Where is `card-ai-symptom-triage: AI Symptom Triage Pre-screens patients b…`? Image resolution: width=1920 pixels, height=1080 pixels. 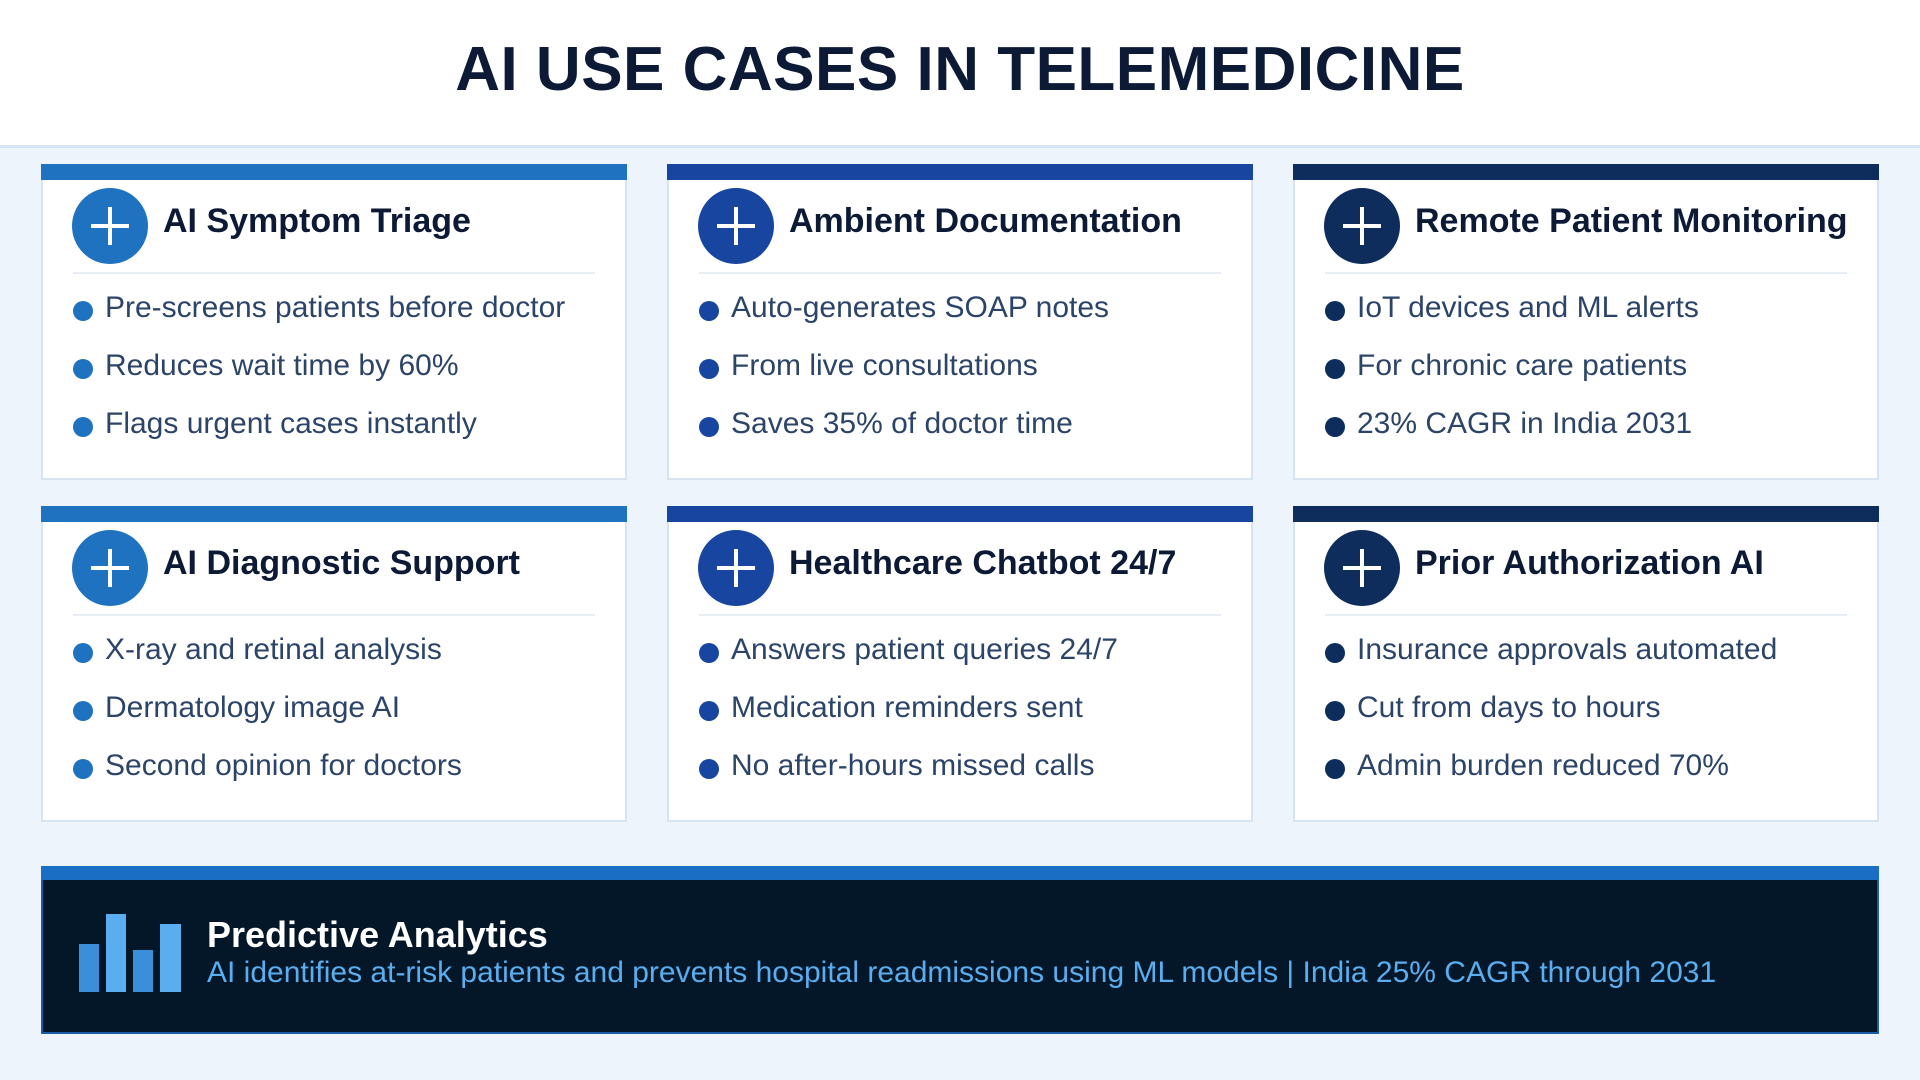 card-ai-symptom-triage: AI Symptom Triage Pre-screens patients b… is located at coordinates (334, 322).